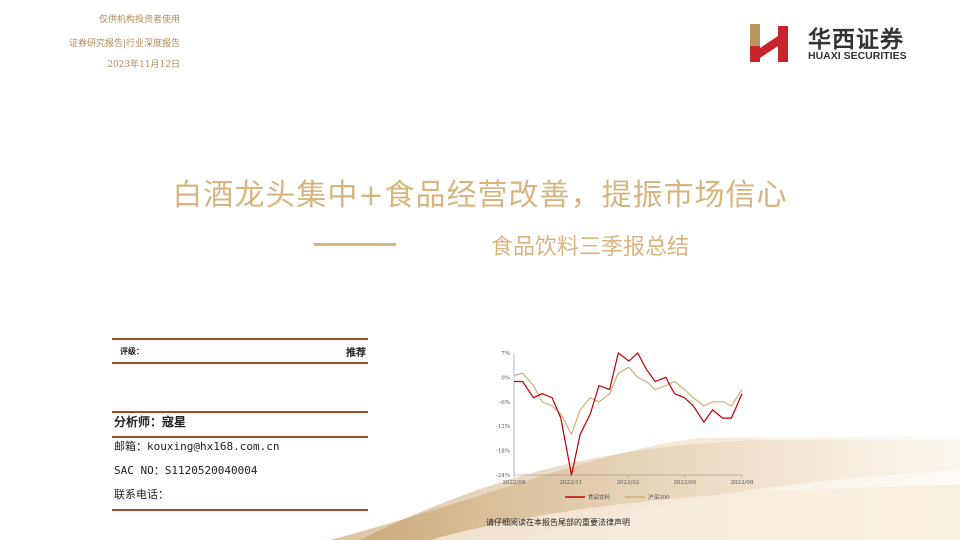 This screenshot has width=960, height=540. Describe the element at coordinates (514, 483) in the screenshot. I see `x-tick-label: 2022/08` at that location.